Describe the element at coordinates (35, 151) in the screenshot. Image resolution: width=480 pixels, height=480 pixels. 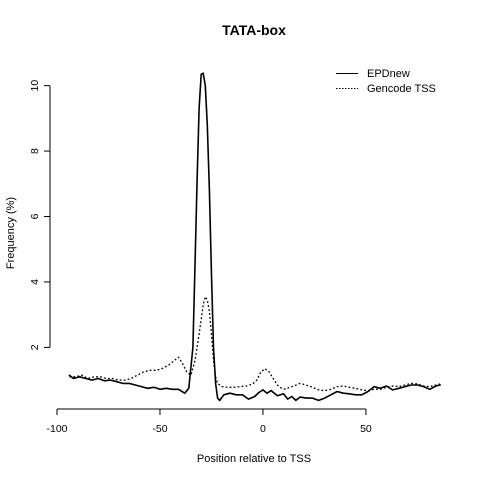
I see `y-tick-label: 8` at that location.